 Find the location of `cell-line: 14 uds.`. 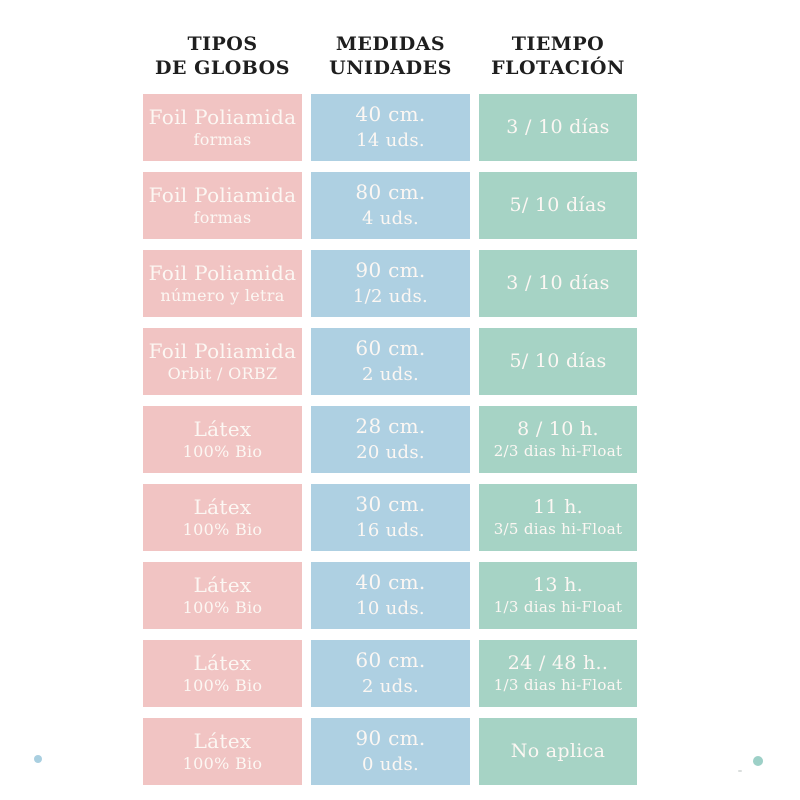

cell-line: 14 uds. is located at coordinates (390, 141).